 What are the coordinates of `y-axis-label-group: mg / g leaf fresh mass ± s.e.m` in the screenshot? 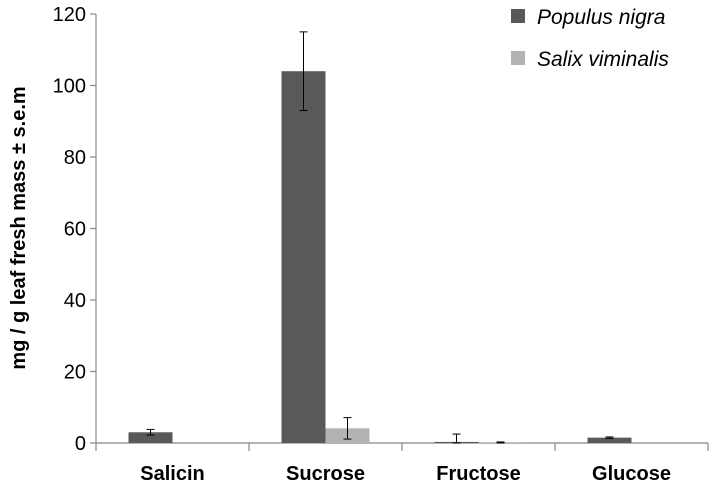 It's located at (19, 227).